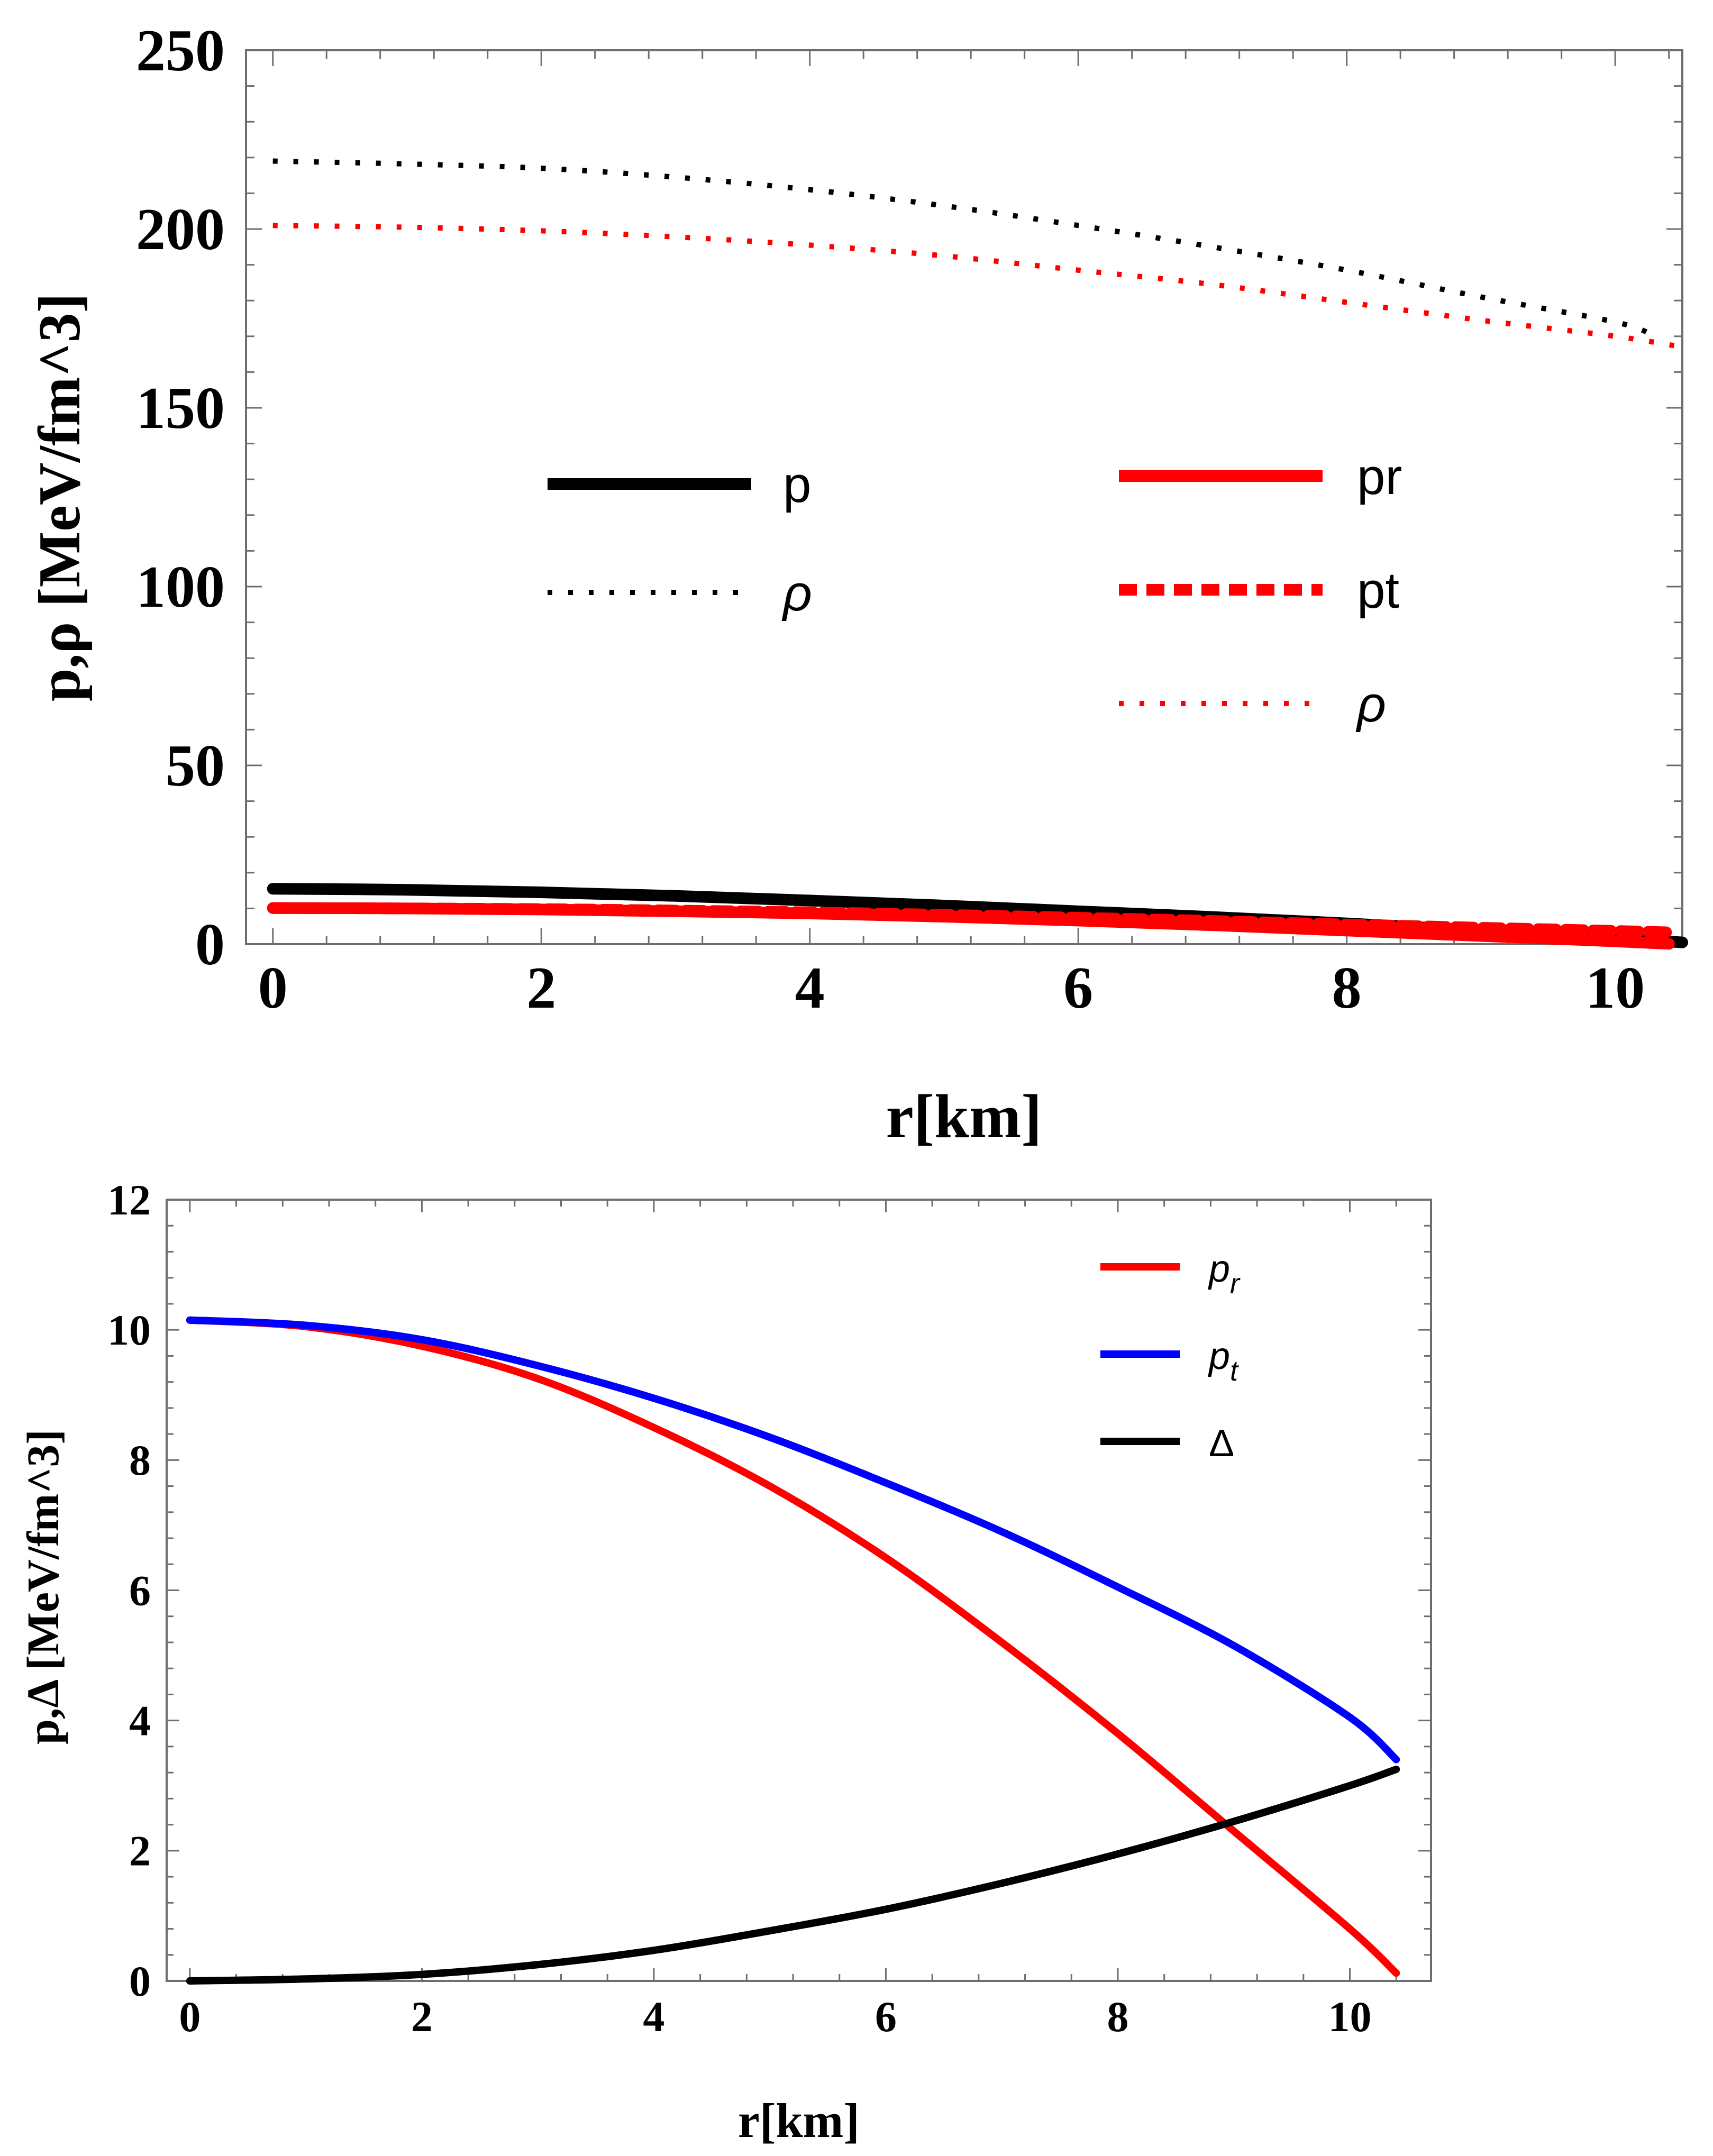 The image size is (1713, 2156). Describe the element at coordinates (140, 1851) in the screenshot. I see `y-tick-label: 2` at that location.